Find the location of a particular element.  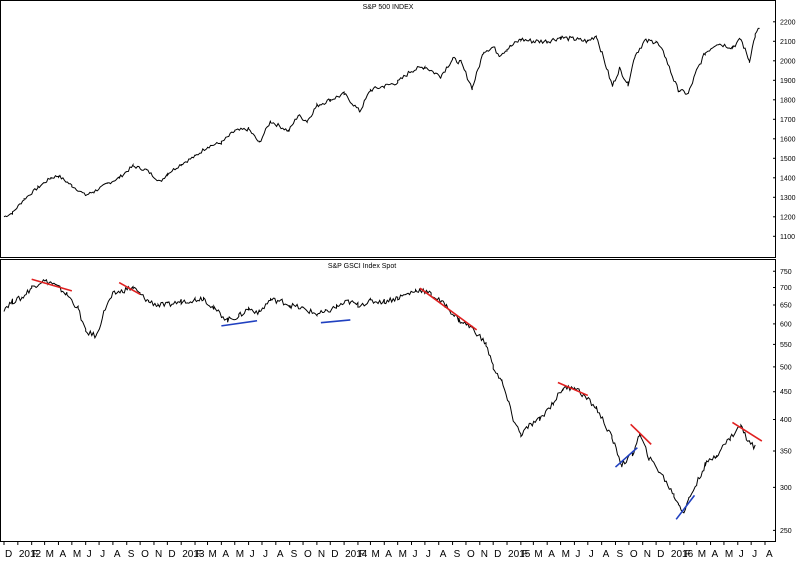

y-tick-label: 1400 is located at coordinates (788, 178).